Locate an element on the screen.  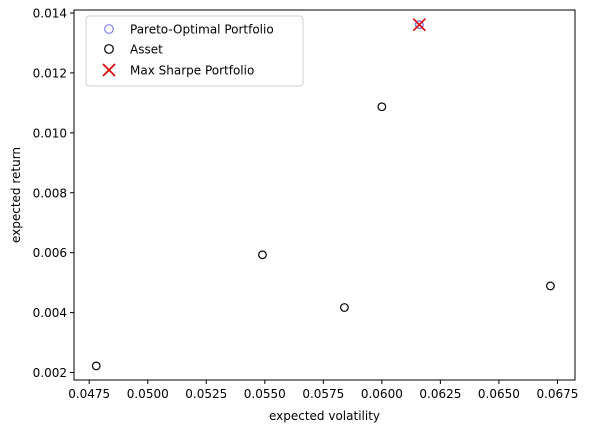
legend-box is located at coordinates (194, 51).